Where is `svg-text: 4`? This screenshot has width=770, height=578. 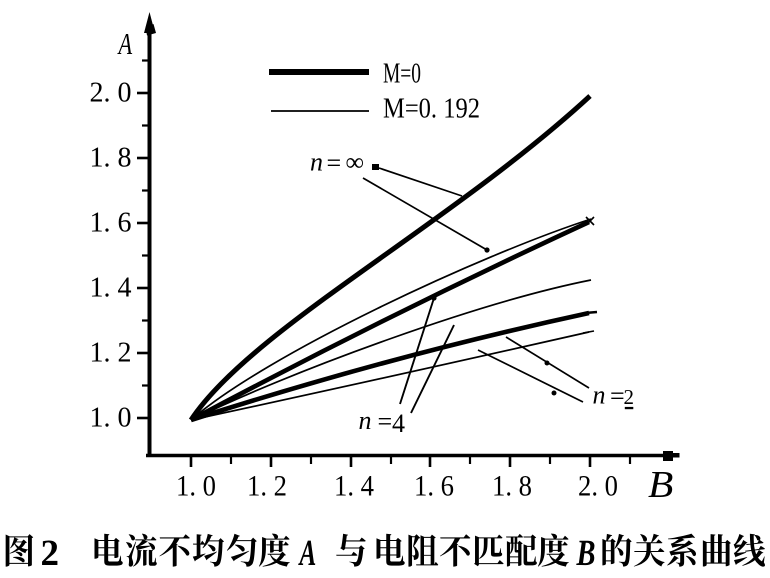
svg-text: 4 is located at coordinates (398, 423).